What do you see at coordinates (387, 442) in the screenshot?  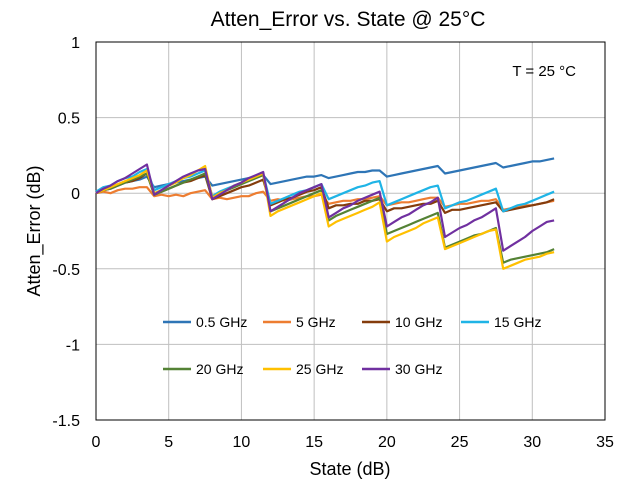 I see `x-tick-label: 20` at bounding box center [387, 442].